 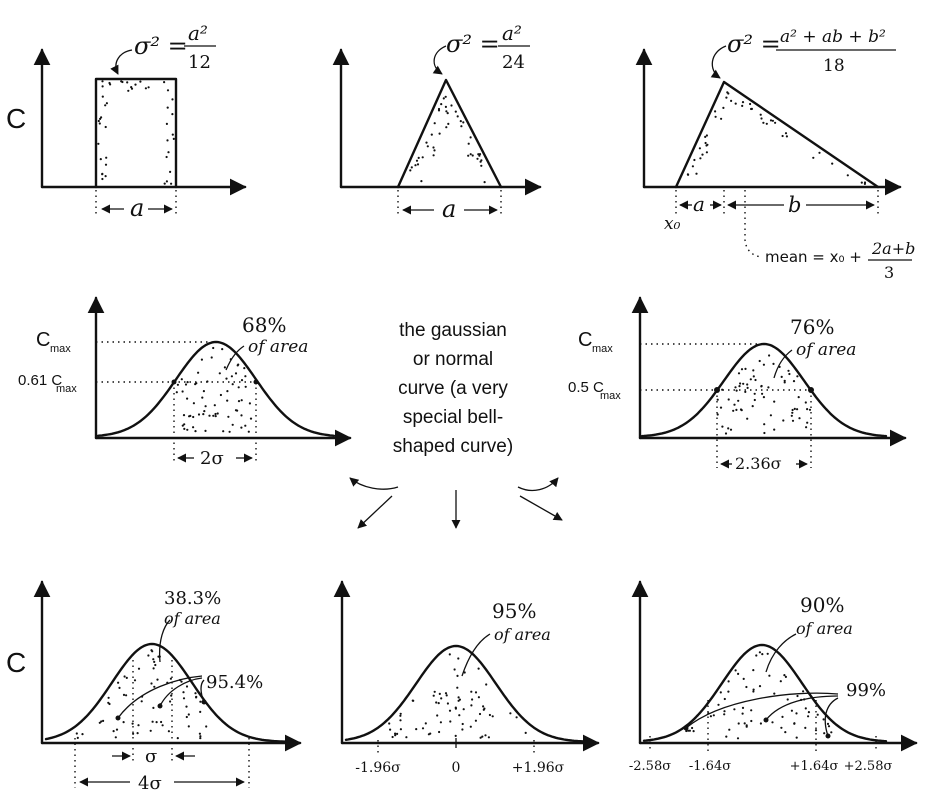 I want to click on skewed-triangle-shape, so click(x=777, y=134).